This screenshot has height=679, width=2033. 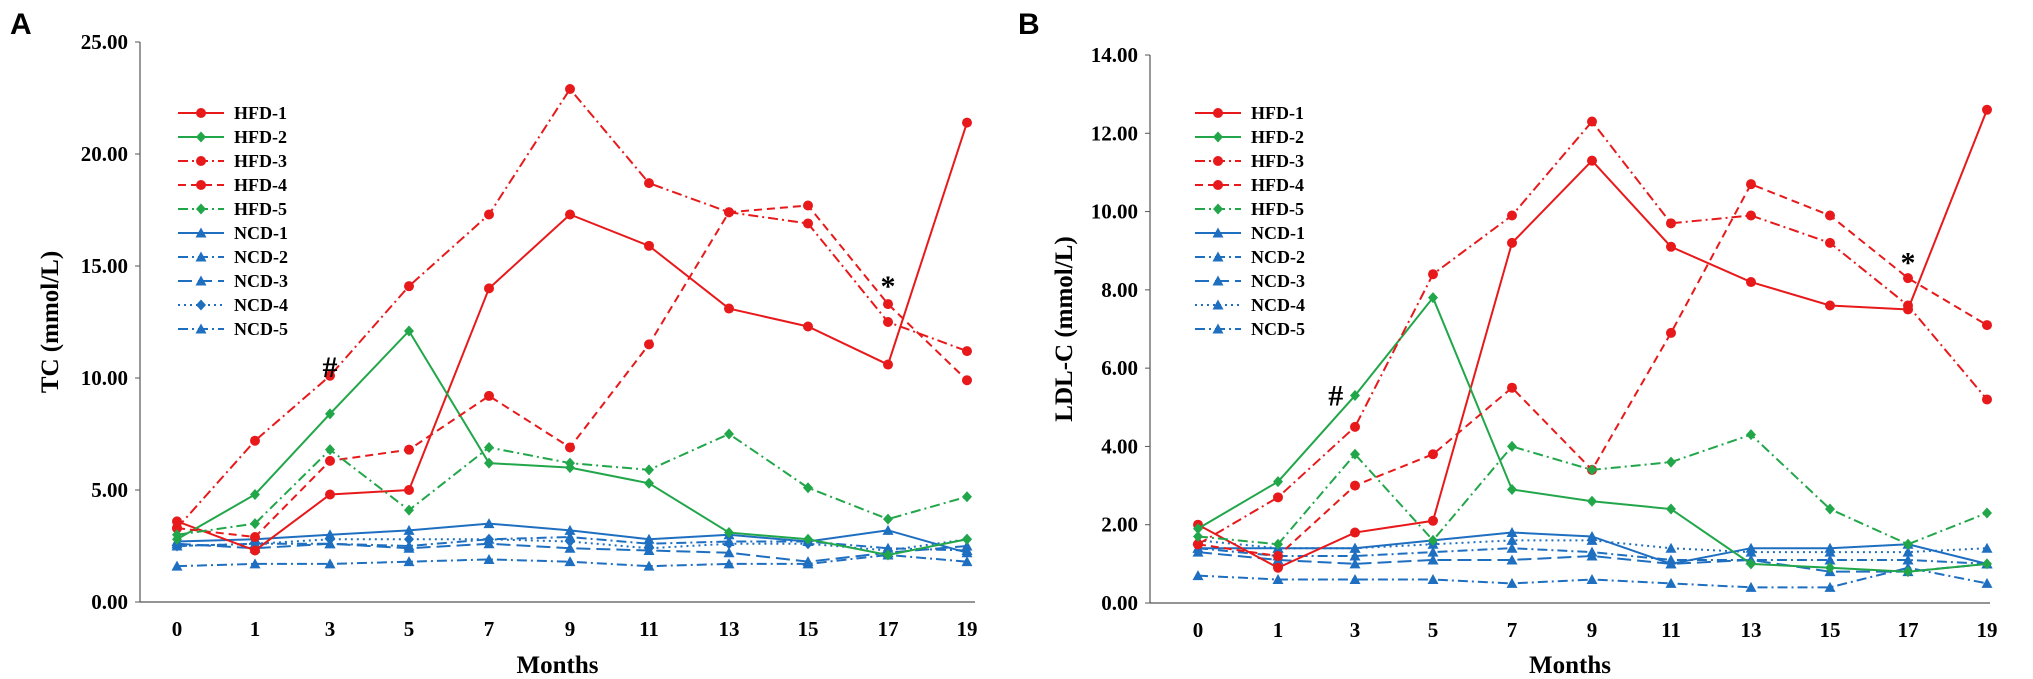 What do you see at coordinates (260, 161) in the screenshot?
I see `legend-entry-label: HFD-3` at bounding box center [260, 161].